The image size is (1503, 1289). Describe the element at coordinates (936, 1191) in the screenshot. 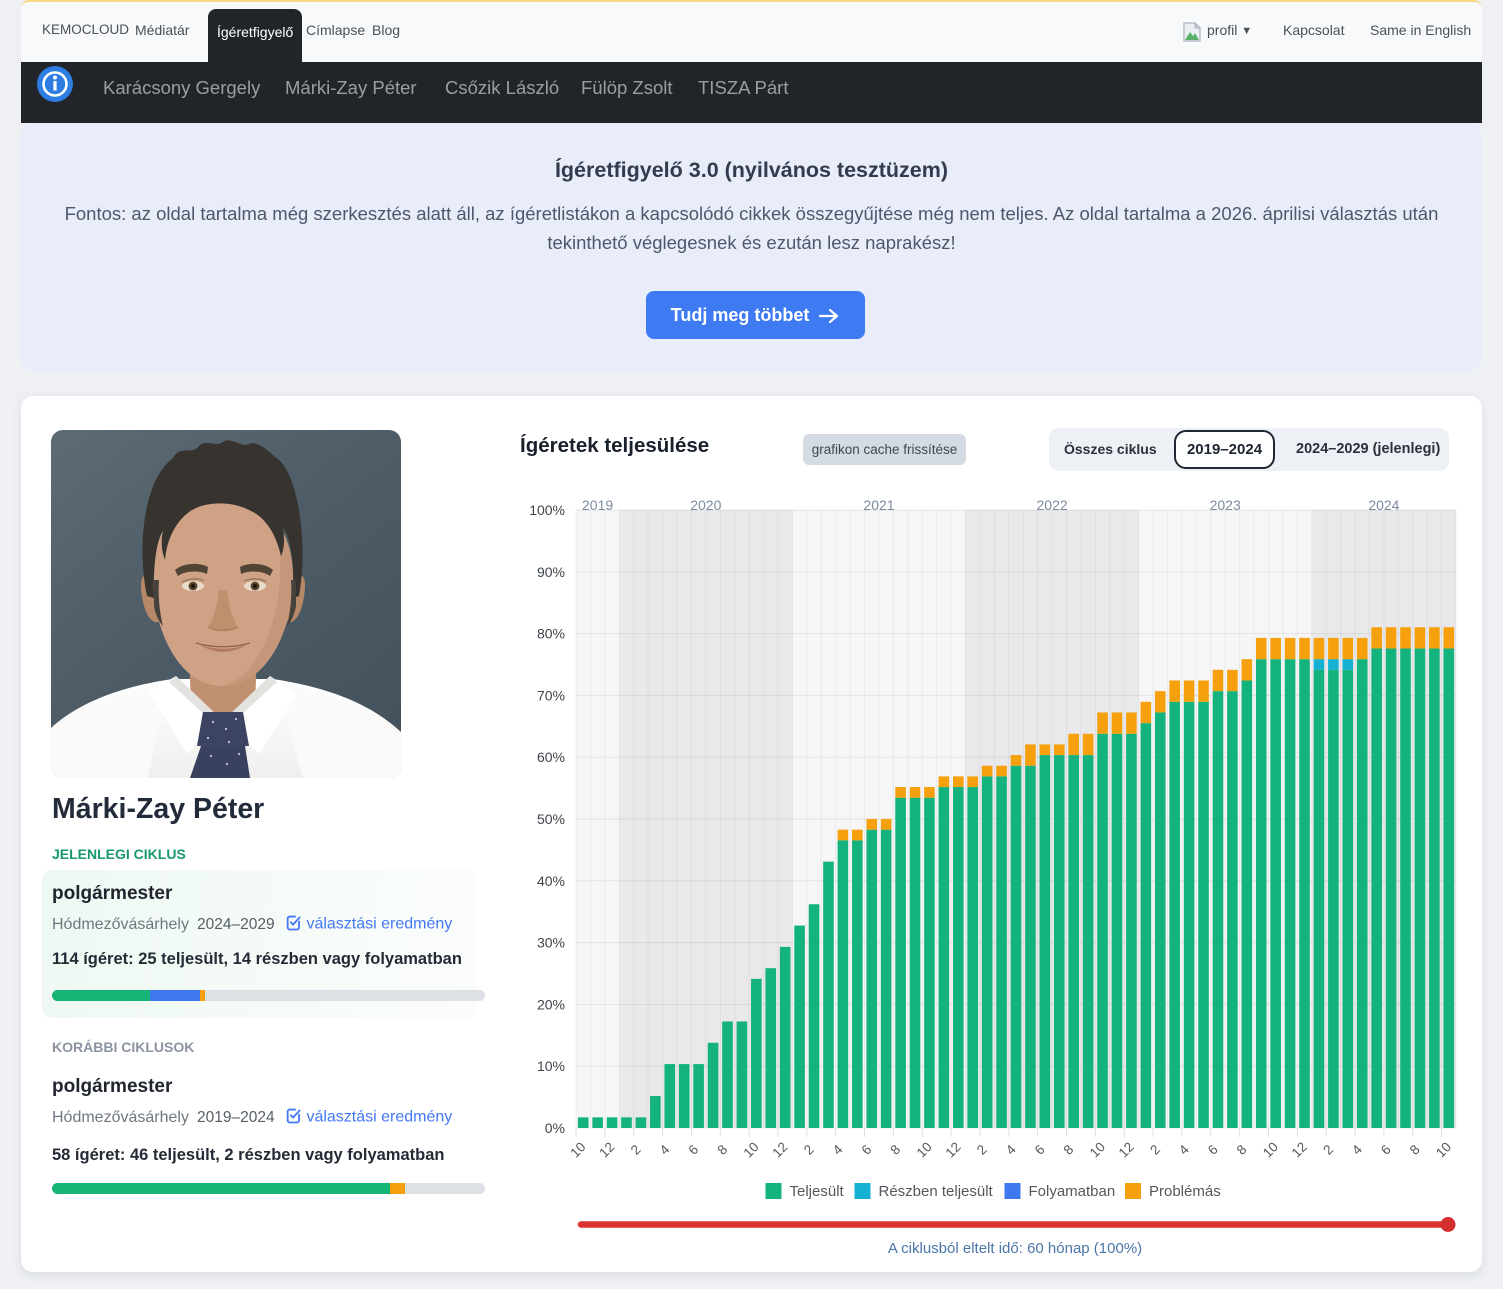

I see `svg-text: Részben teljesült` at that location.